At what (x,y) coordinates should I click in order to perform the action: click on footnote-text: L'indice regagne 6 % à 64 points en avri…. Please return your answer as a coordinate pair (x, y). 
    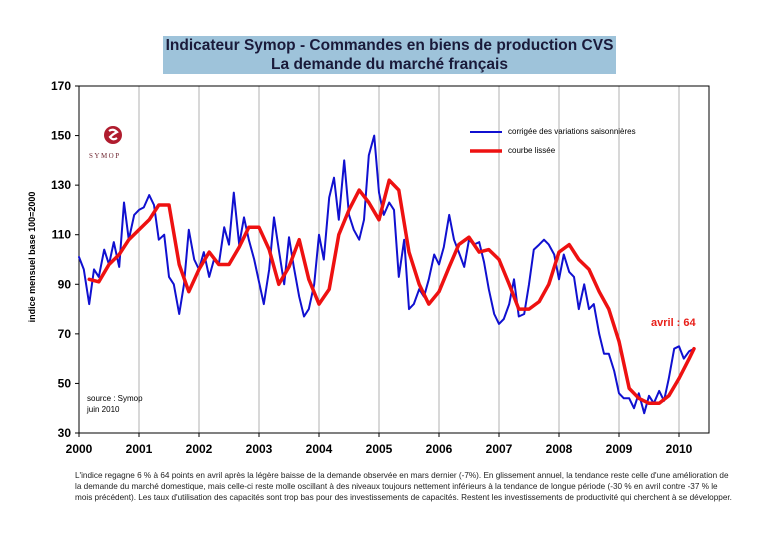
    Looking at the image, I should click on (403, 486).